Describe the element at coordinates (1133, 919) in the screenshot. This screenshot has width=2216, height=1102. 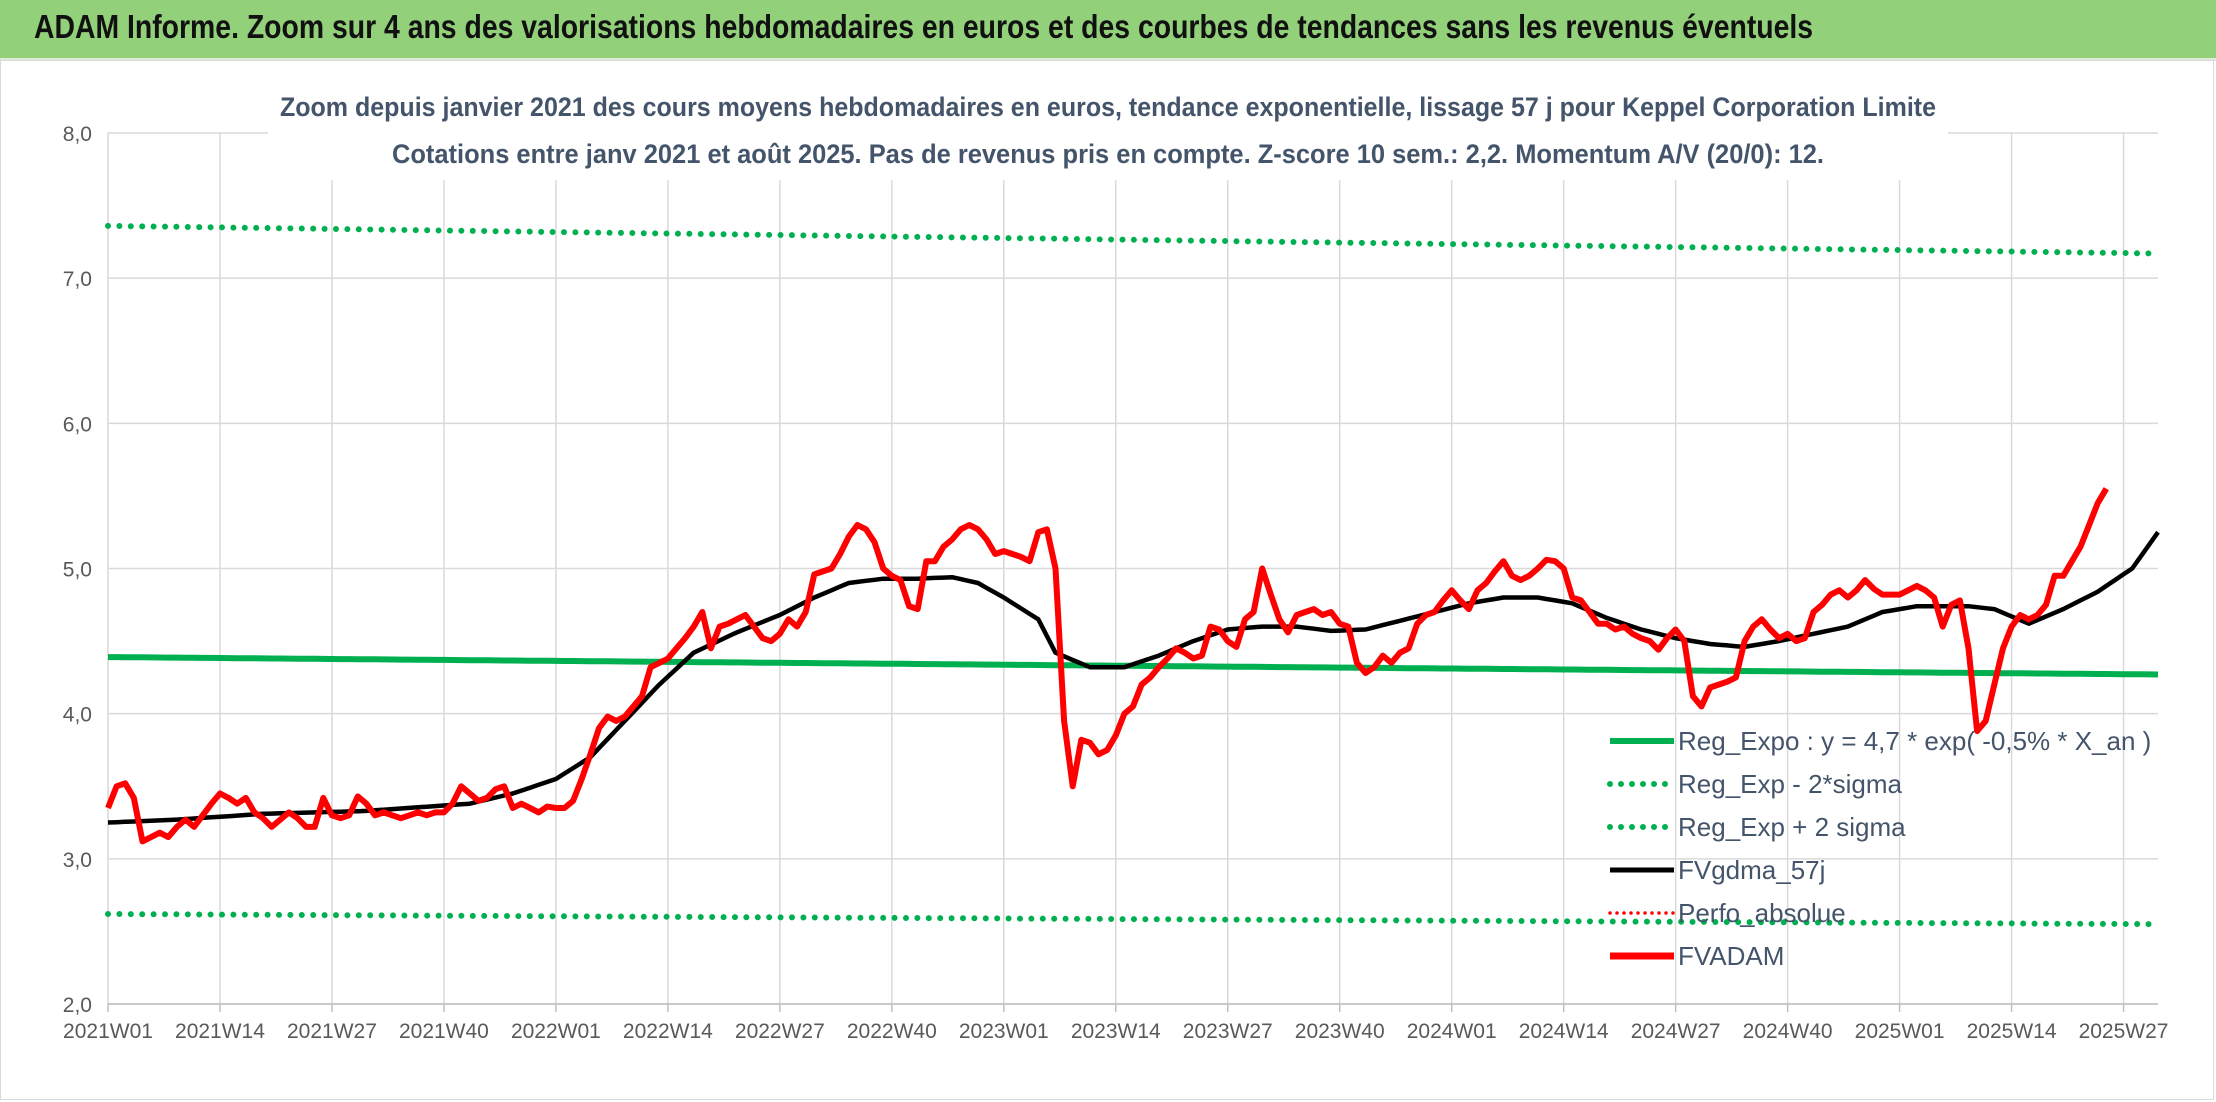
I see `series-reg-exp-minus-2-sigma` at that location.